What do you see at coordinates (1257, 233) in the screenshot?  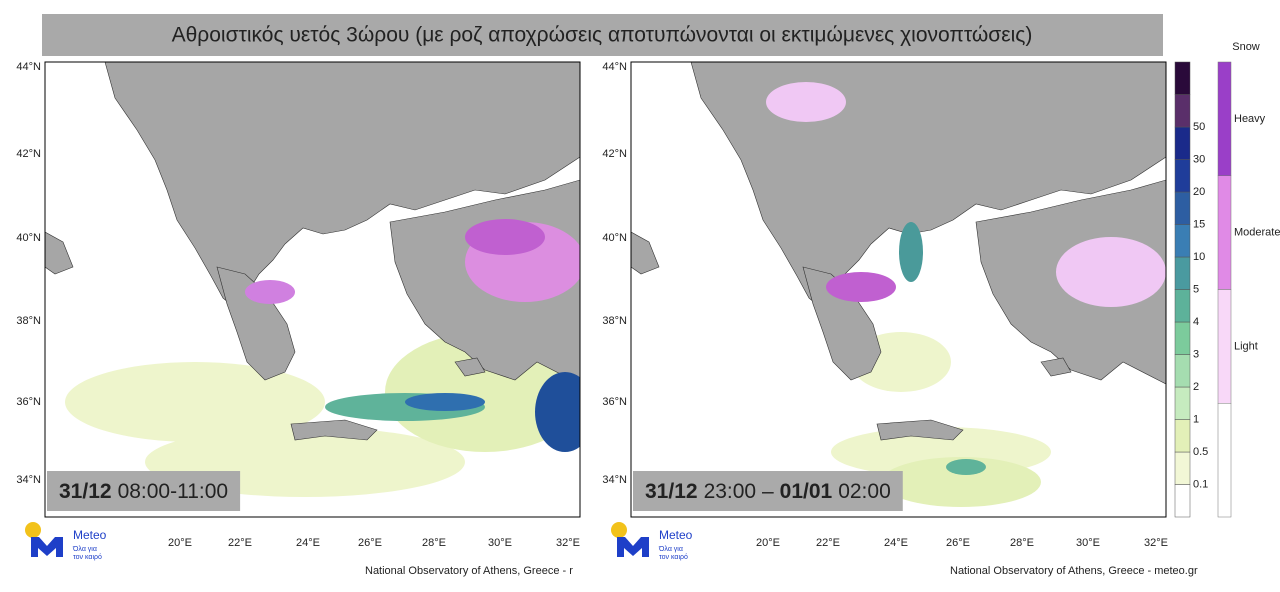 I see `snow-label: Moderate` at bounding box center [1257, 233].